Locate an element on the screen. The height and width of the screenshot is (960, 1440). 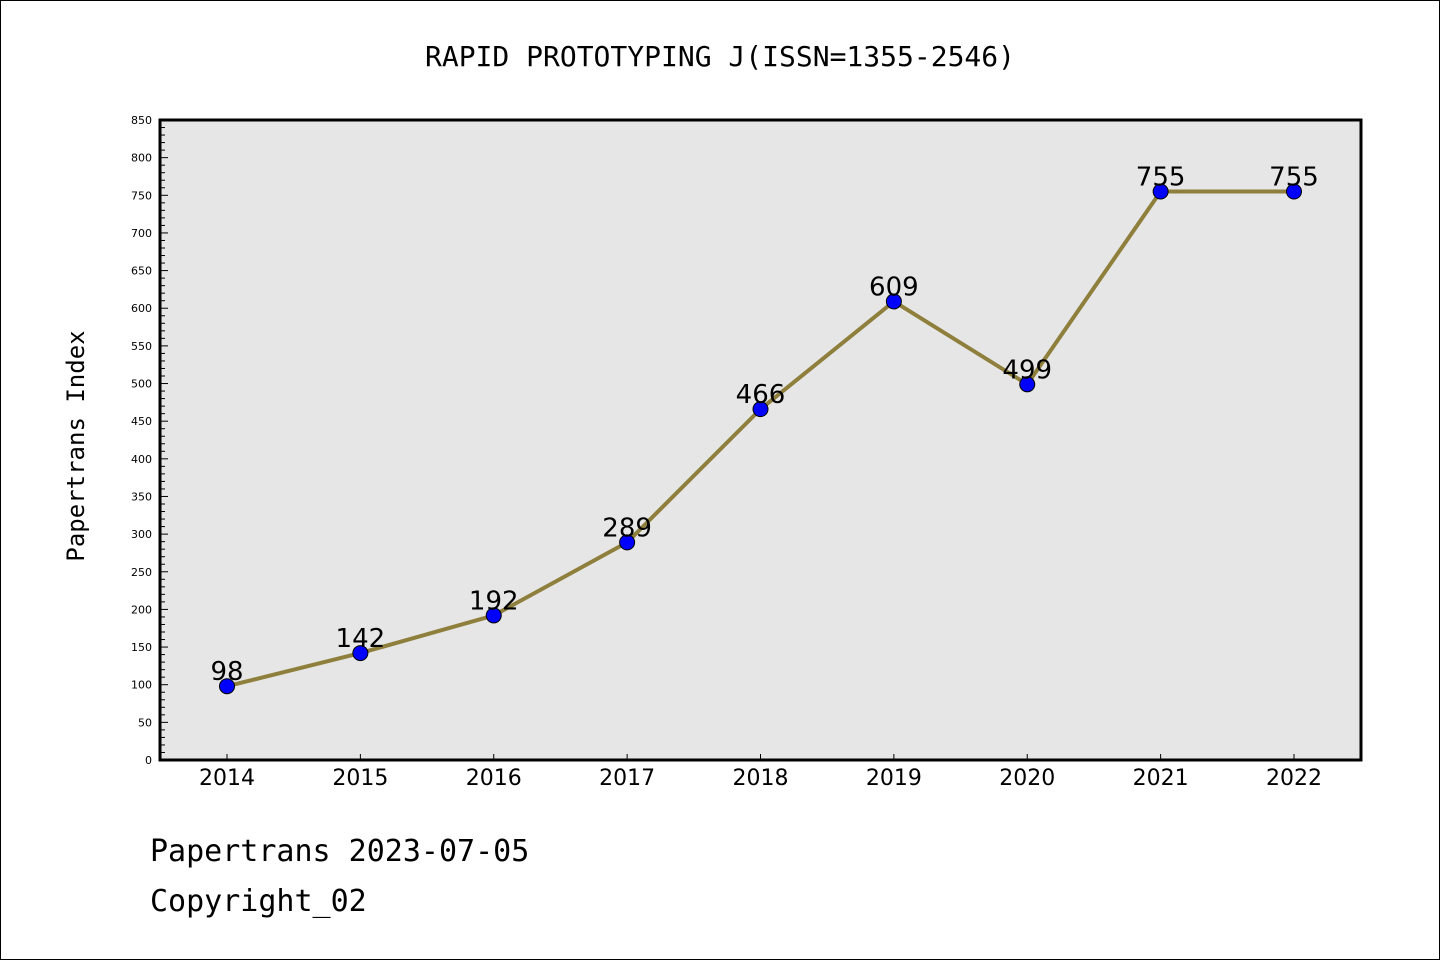
y-tick-label: 0 is located at coordinates (148, 760).